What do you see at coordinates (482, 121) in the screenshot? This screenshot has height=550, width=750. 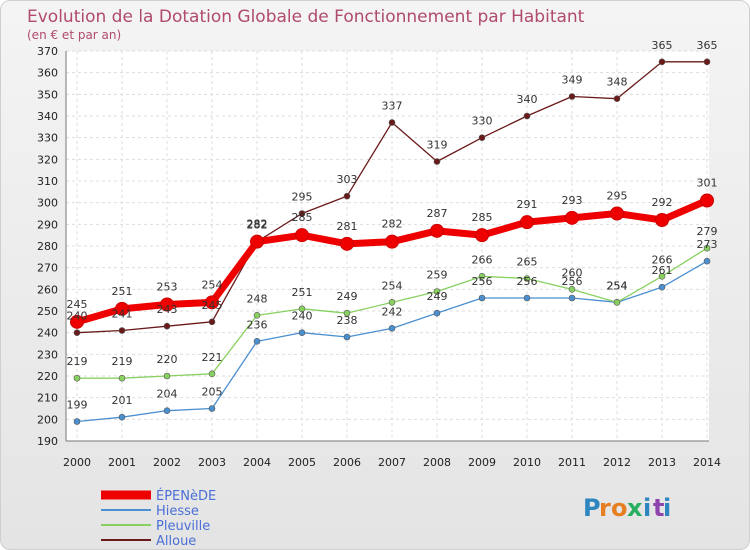 I see `data-label: 330` at bounding box center [482, 121].